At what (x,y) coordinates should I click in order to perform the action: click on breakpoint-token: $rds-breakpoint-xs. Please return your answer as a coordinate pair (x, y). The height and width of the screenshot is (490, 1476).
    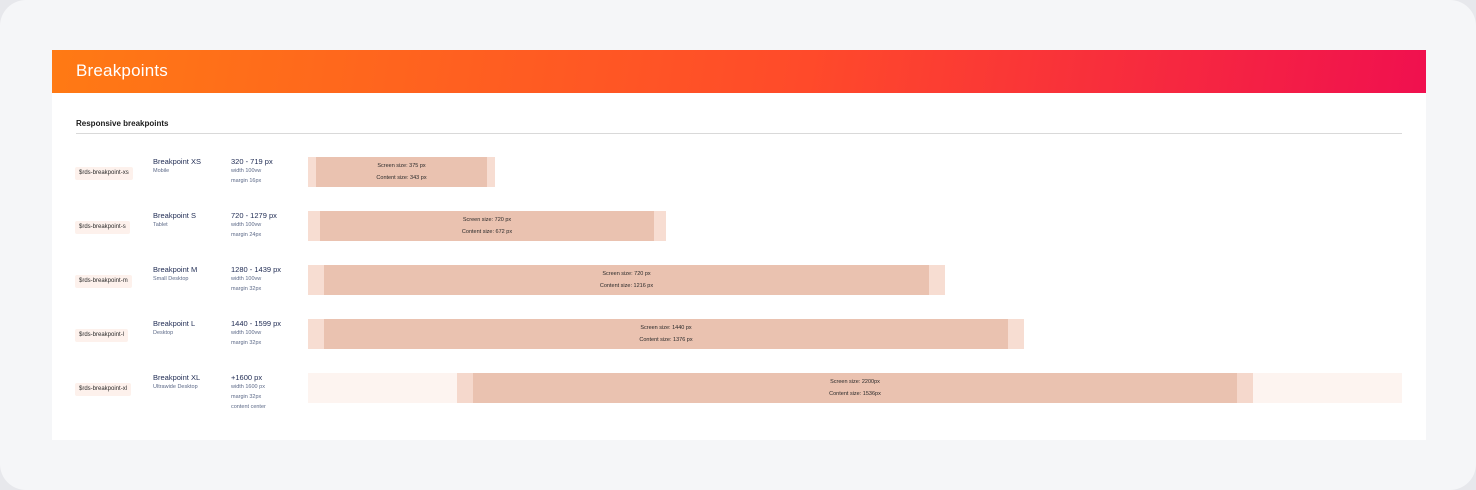
    Looking at the image, I should click on (104, 173).